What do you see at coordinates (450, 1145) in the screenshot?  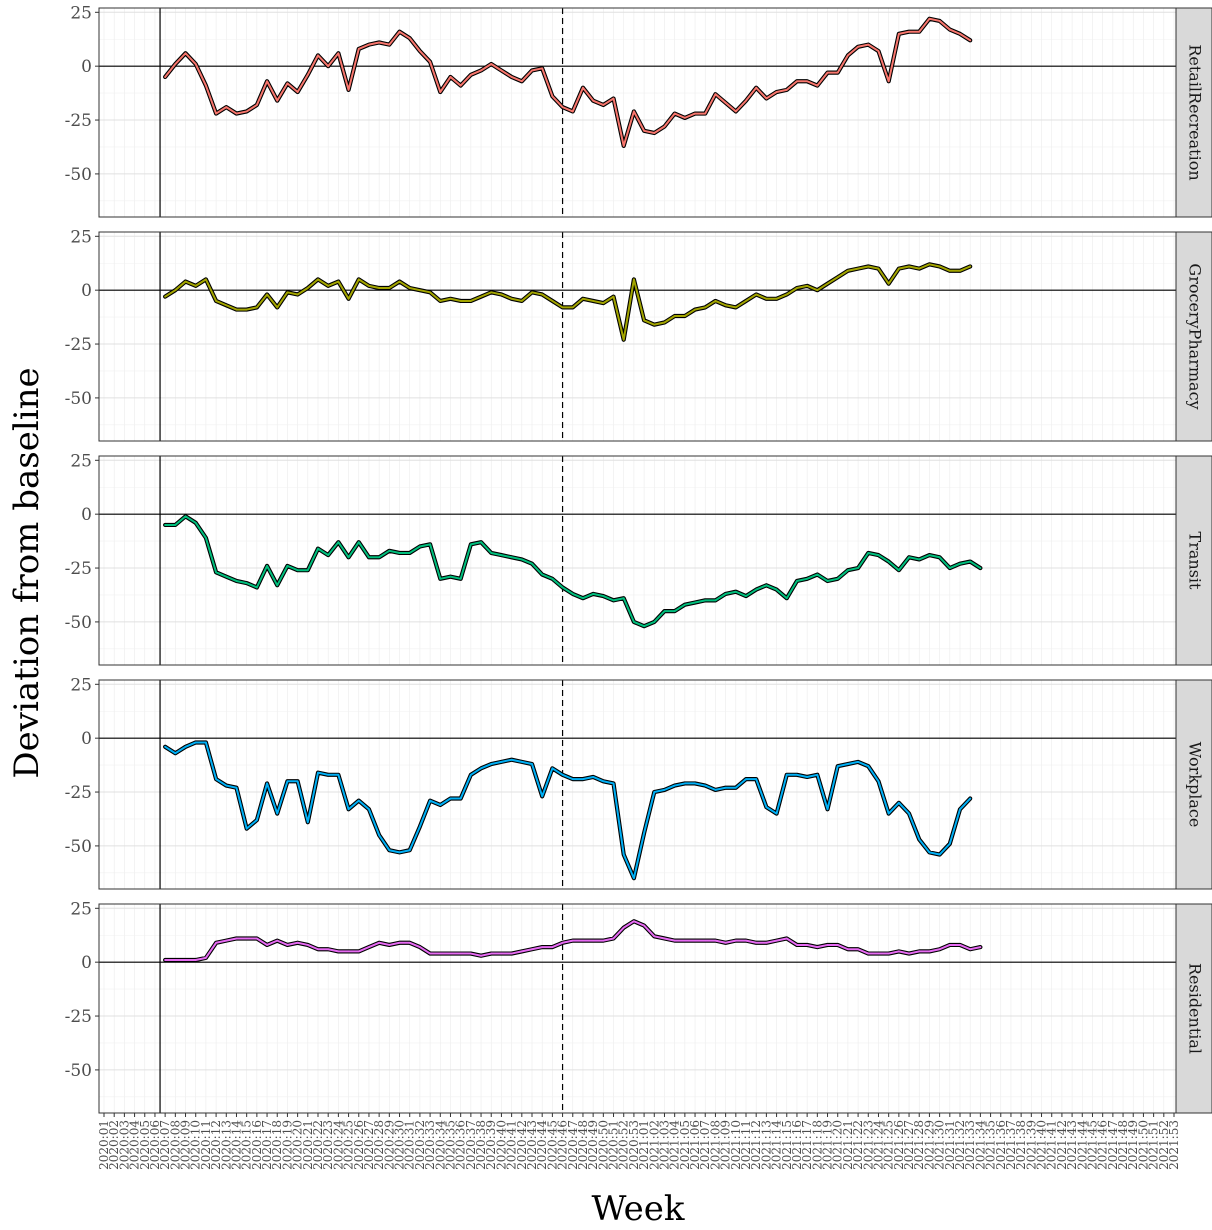 I see `x-tick-label: 2020:35` at bounding box center [450, 1145].